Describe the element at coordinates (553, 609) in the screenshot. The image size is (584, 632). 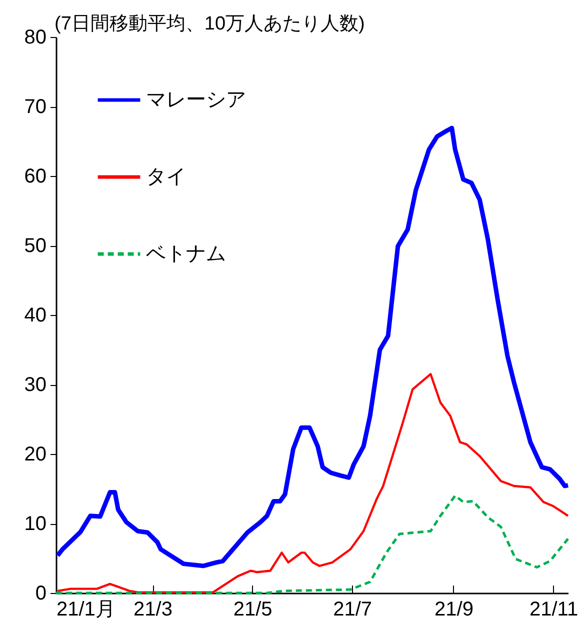
I see `x-tick-label: 21/11` at that location.